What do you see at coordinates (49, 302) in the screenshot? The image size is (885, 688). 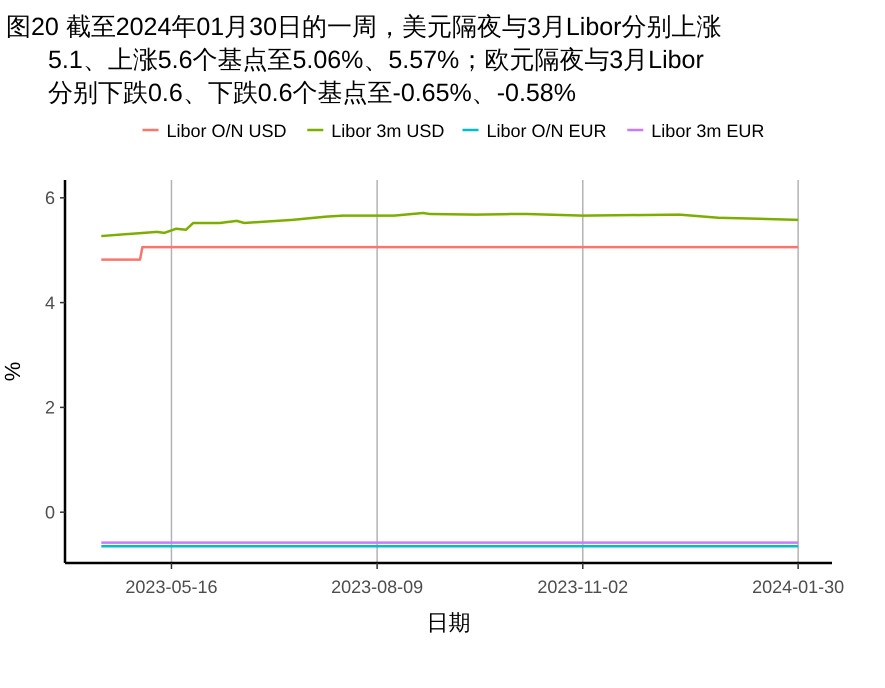 I see `y-tick-label: 4` at bounding box center [49, 302].